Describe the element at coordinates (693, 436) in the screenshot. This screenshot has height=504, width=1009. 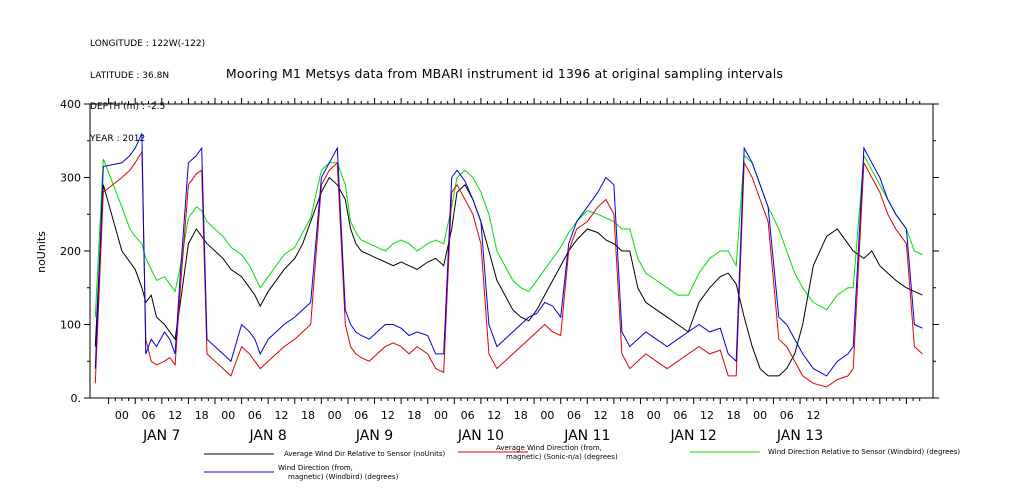
I see `day-label: JAN 12` at that location.